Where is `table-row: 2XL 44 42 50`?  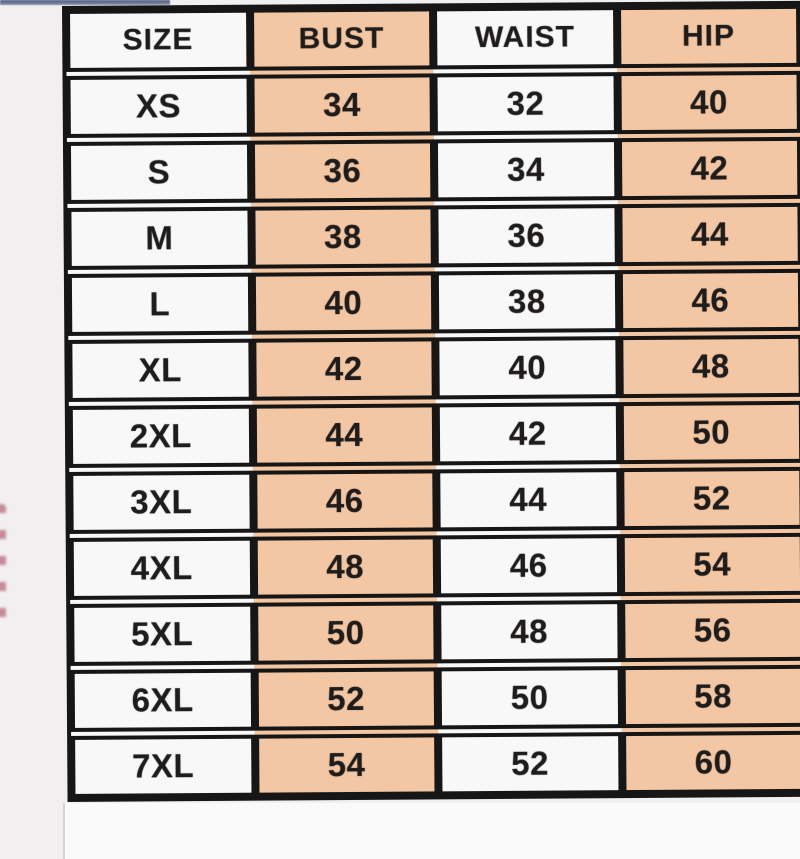
table-row: 2XL 44 42 50 is located at coordinates (434, 434).